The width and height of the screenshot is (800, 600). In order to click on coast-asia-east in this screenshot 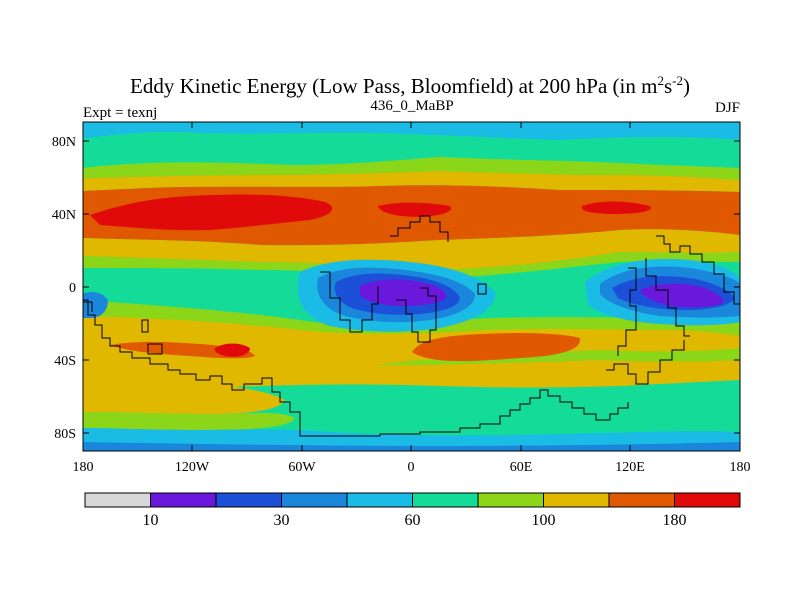, I will do `click(627, 311)`.